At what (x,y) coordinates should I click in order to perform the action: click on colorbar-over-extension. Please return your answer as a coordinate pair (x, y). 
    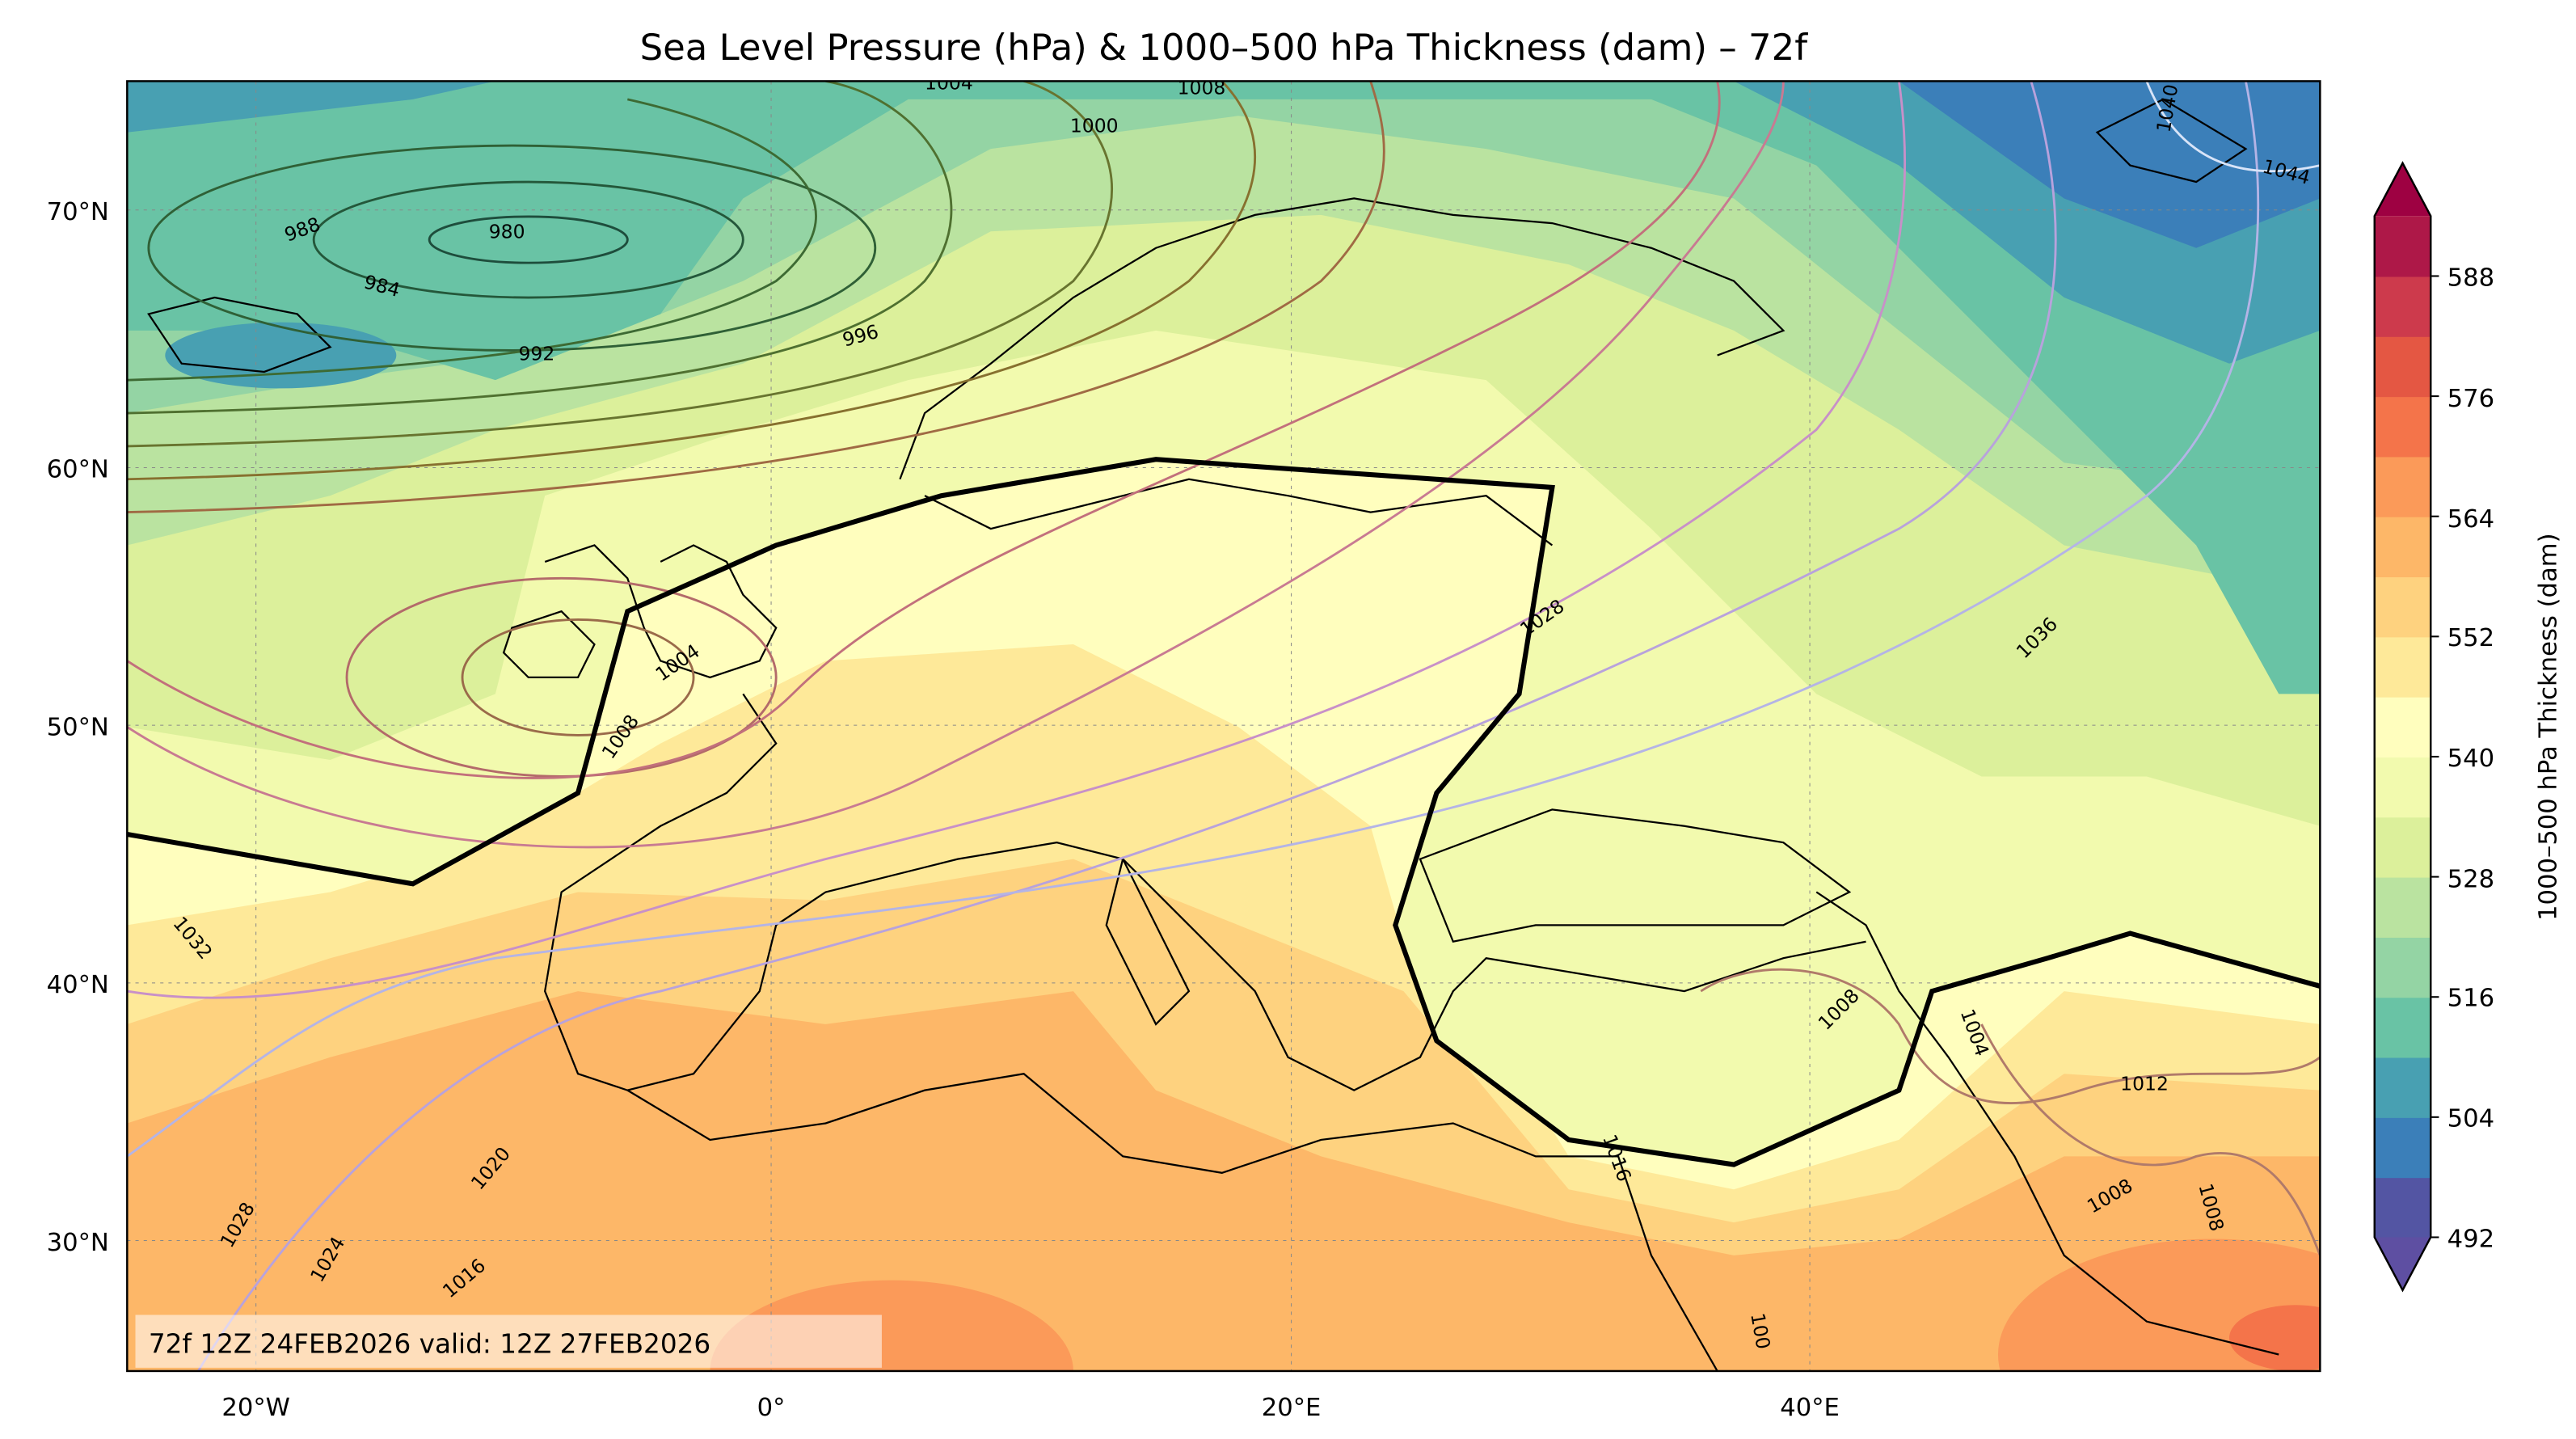
    Looking at the image, I should click on (2402, 189).